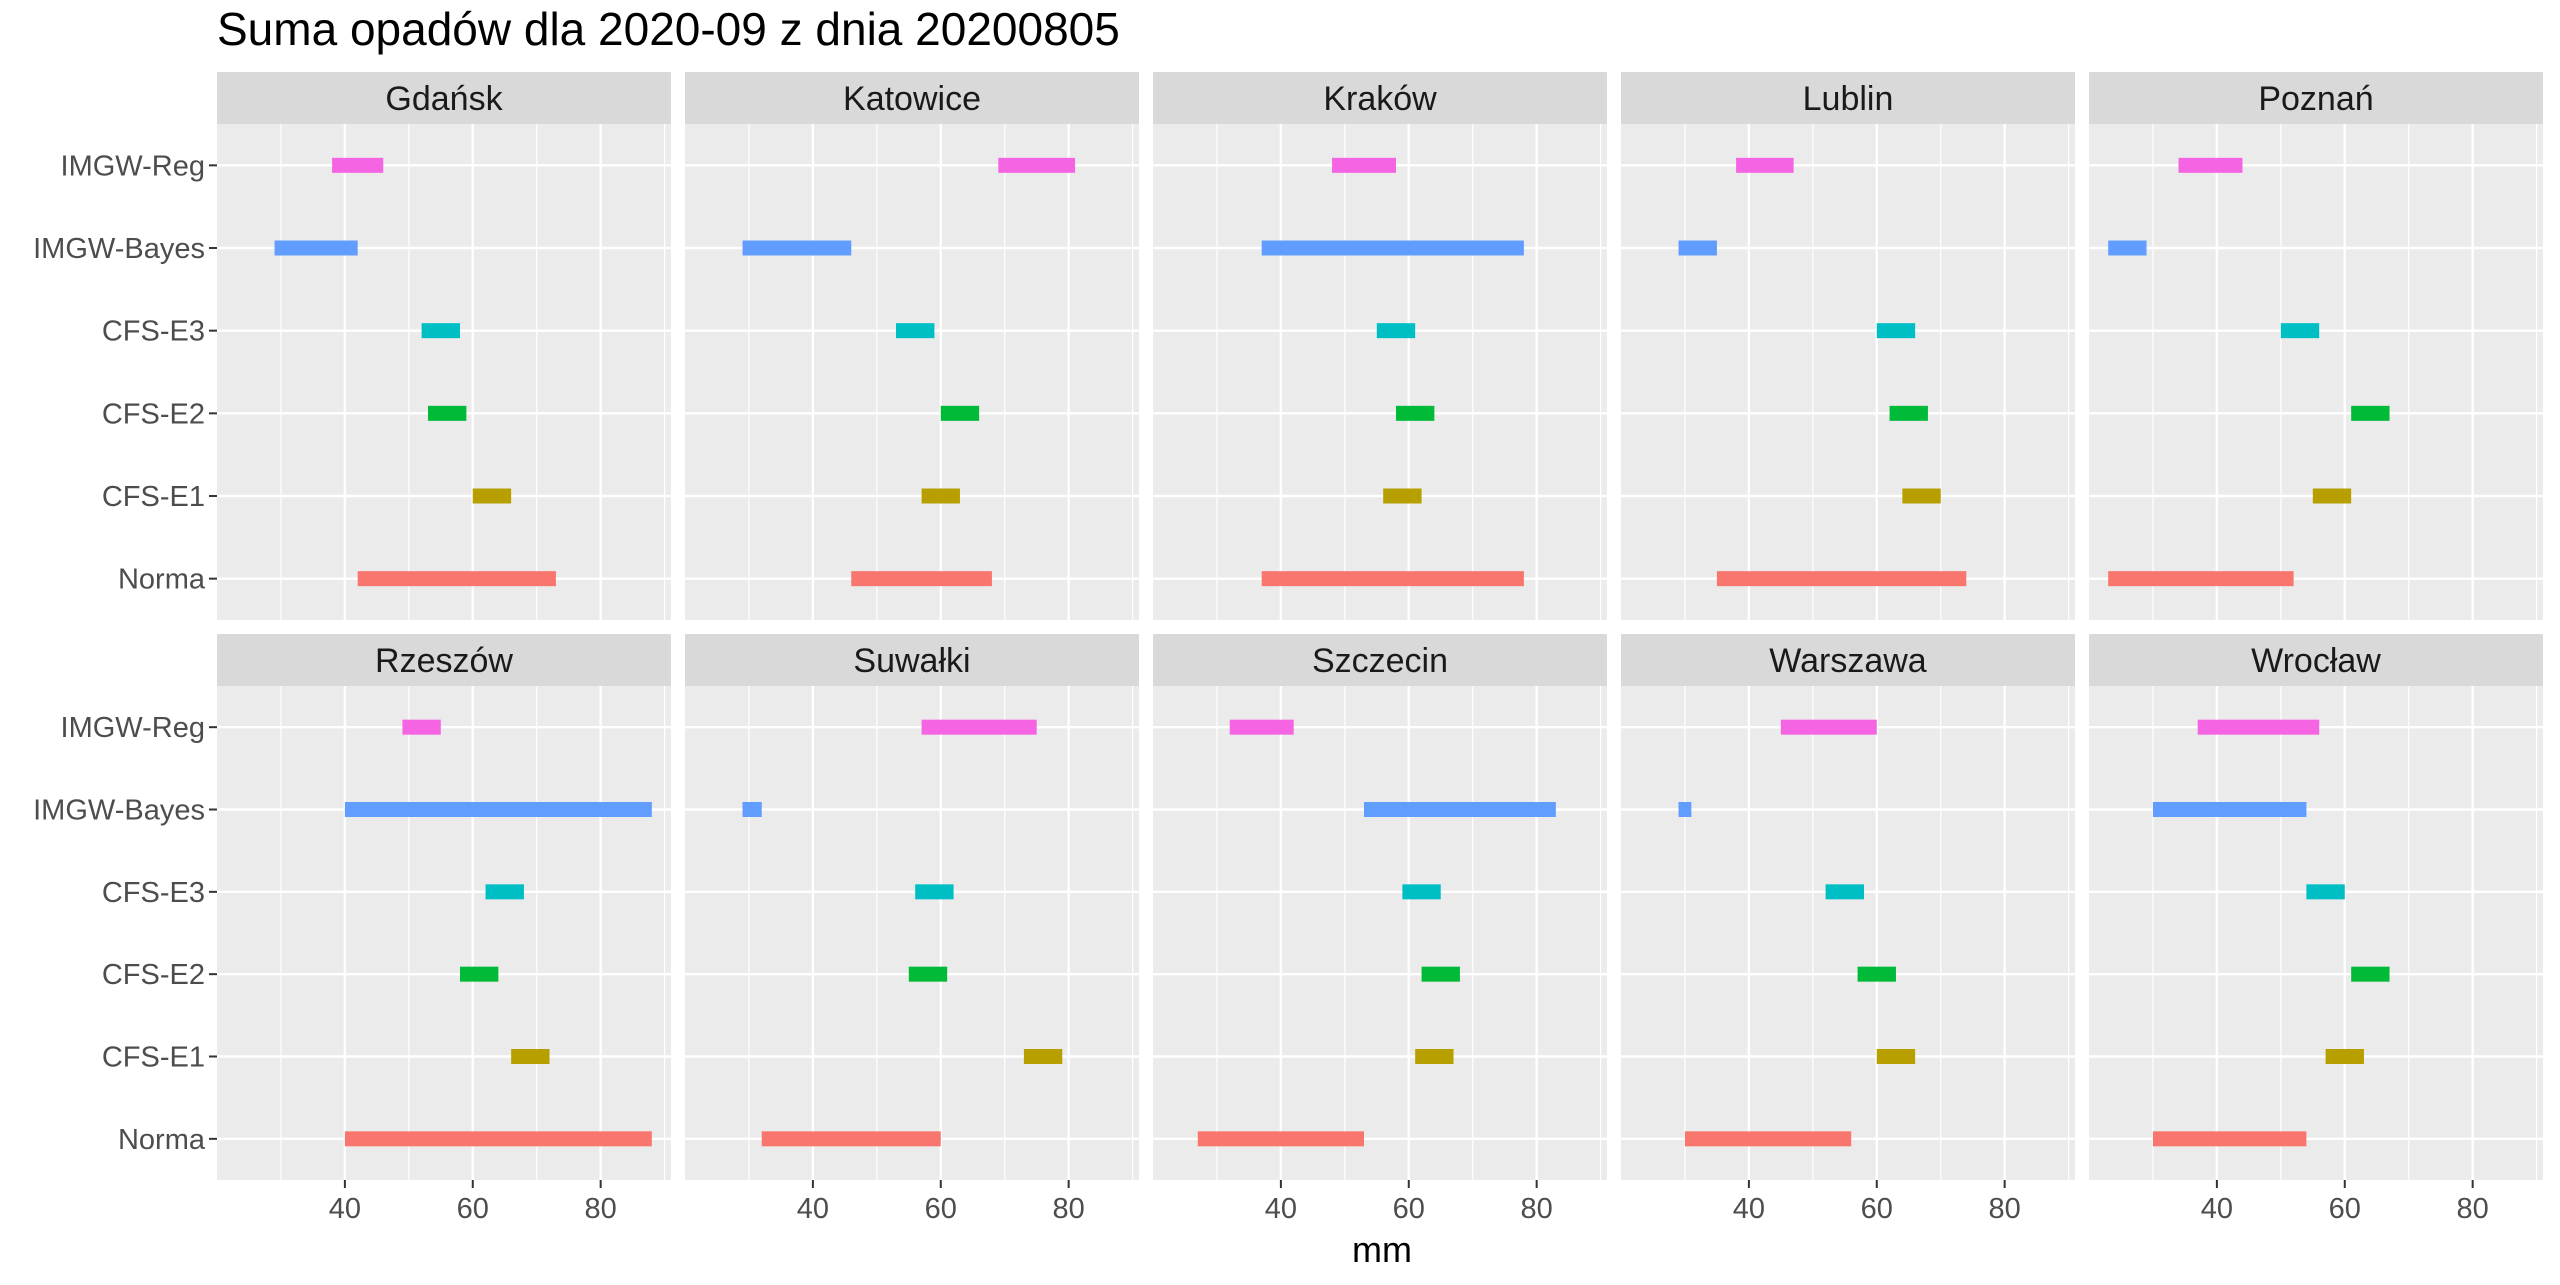  I want to click on panel-title-suwalki: Suwałki, so click(911, 661).